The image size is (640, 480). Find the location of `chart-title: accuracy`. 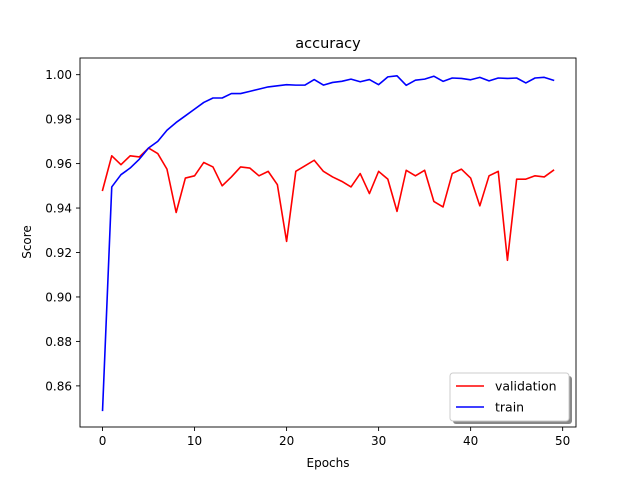

chart-title: accuracy is located at coordinates (328, 44).